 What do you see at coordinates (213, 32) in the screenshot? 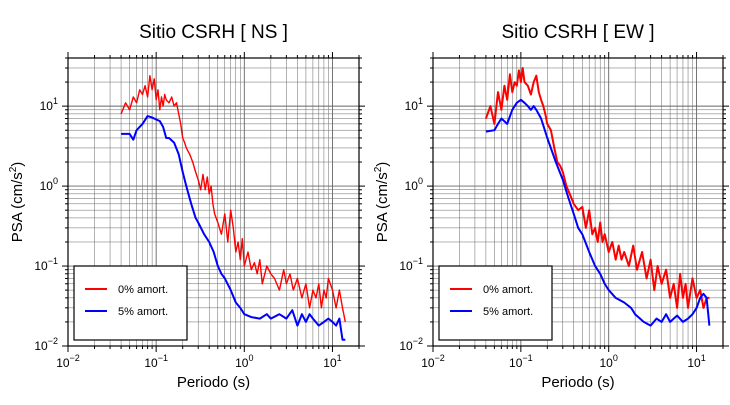
I see `chart-title: Sitio CSRH [ NS ]` at bounding box center [213, 32].